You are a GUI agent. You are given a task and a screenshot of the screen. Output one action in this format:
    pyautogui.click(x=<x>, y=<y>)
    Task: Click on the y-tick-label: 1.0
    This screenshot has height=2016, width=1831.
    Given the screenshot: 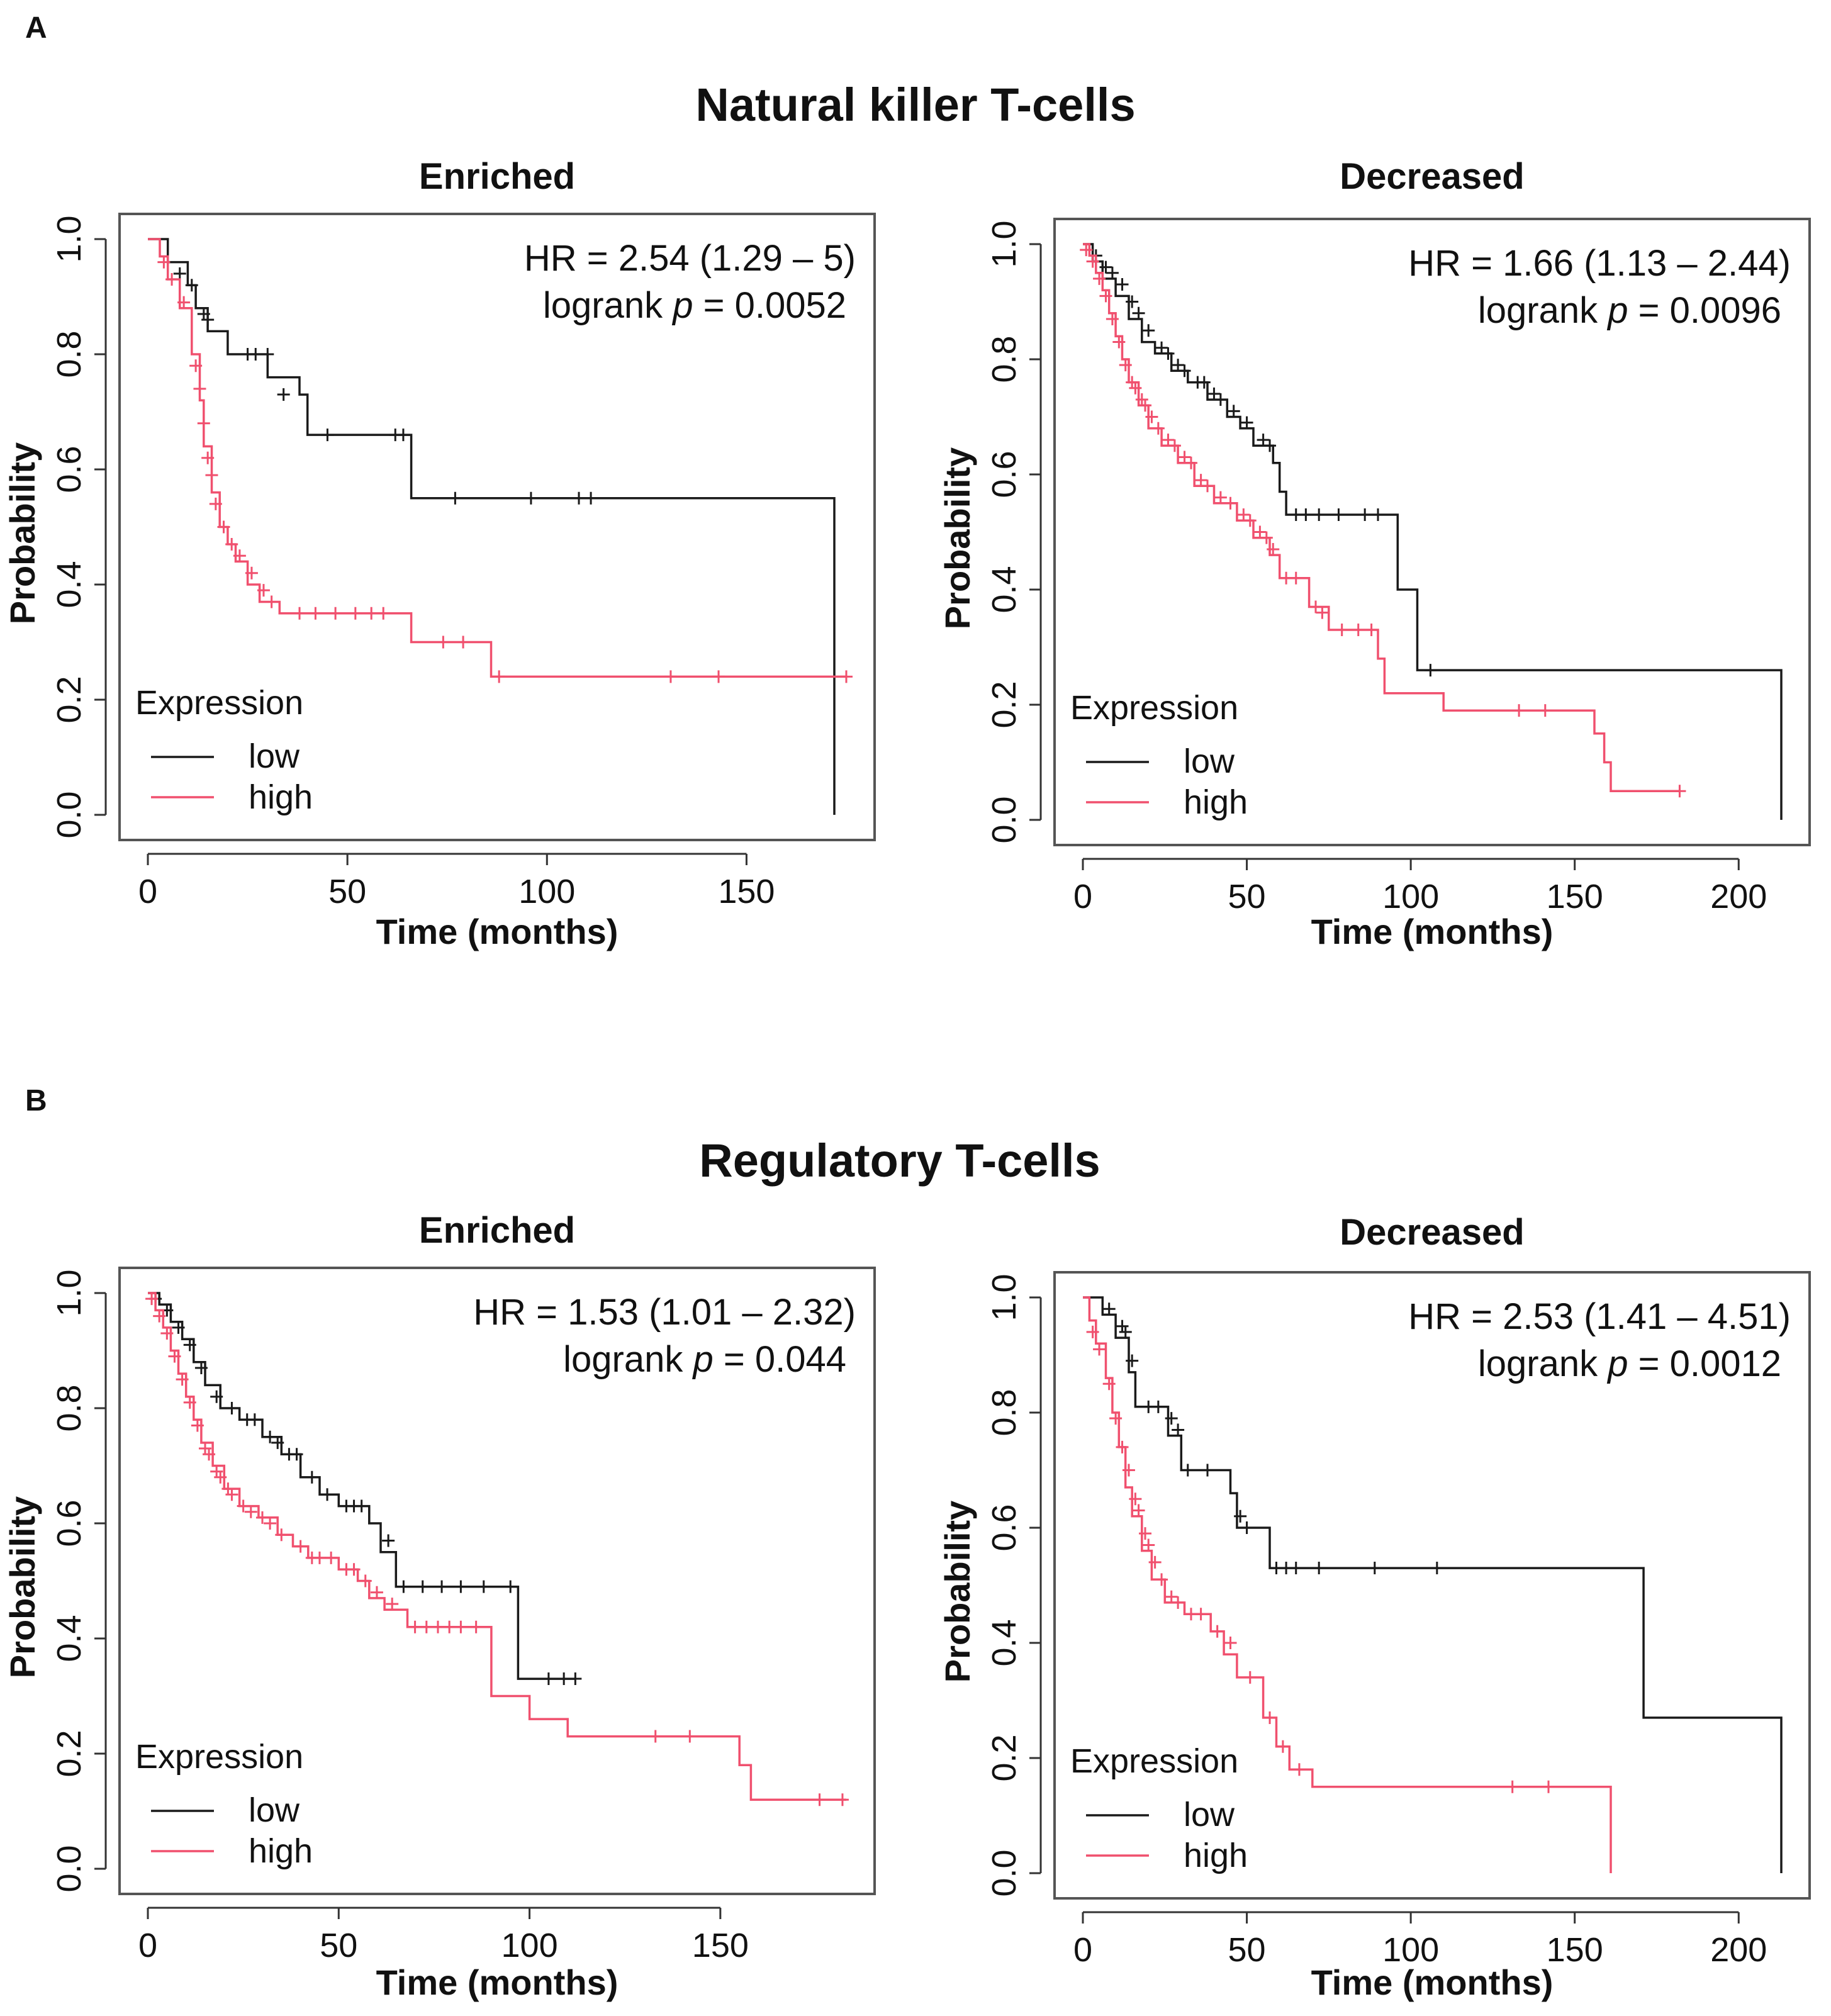 What is the action you would take?
    pyautogui.click(x=69, y=1292)
    